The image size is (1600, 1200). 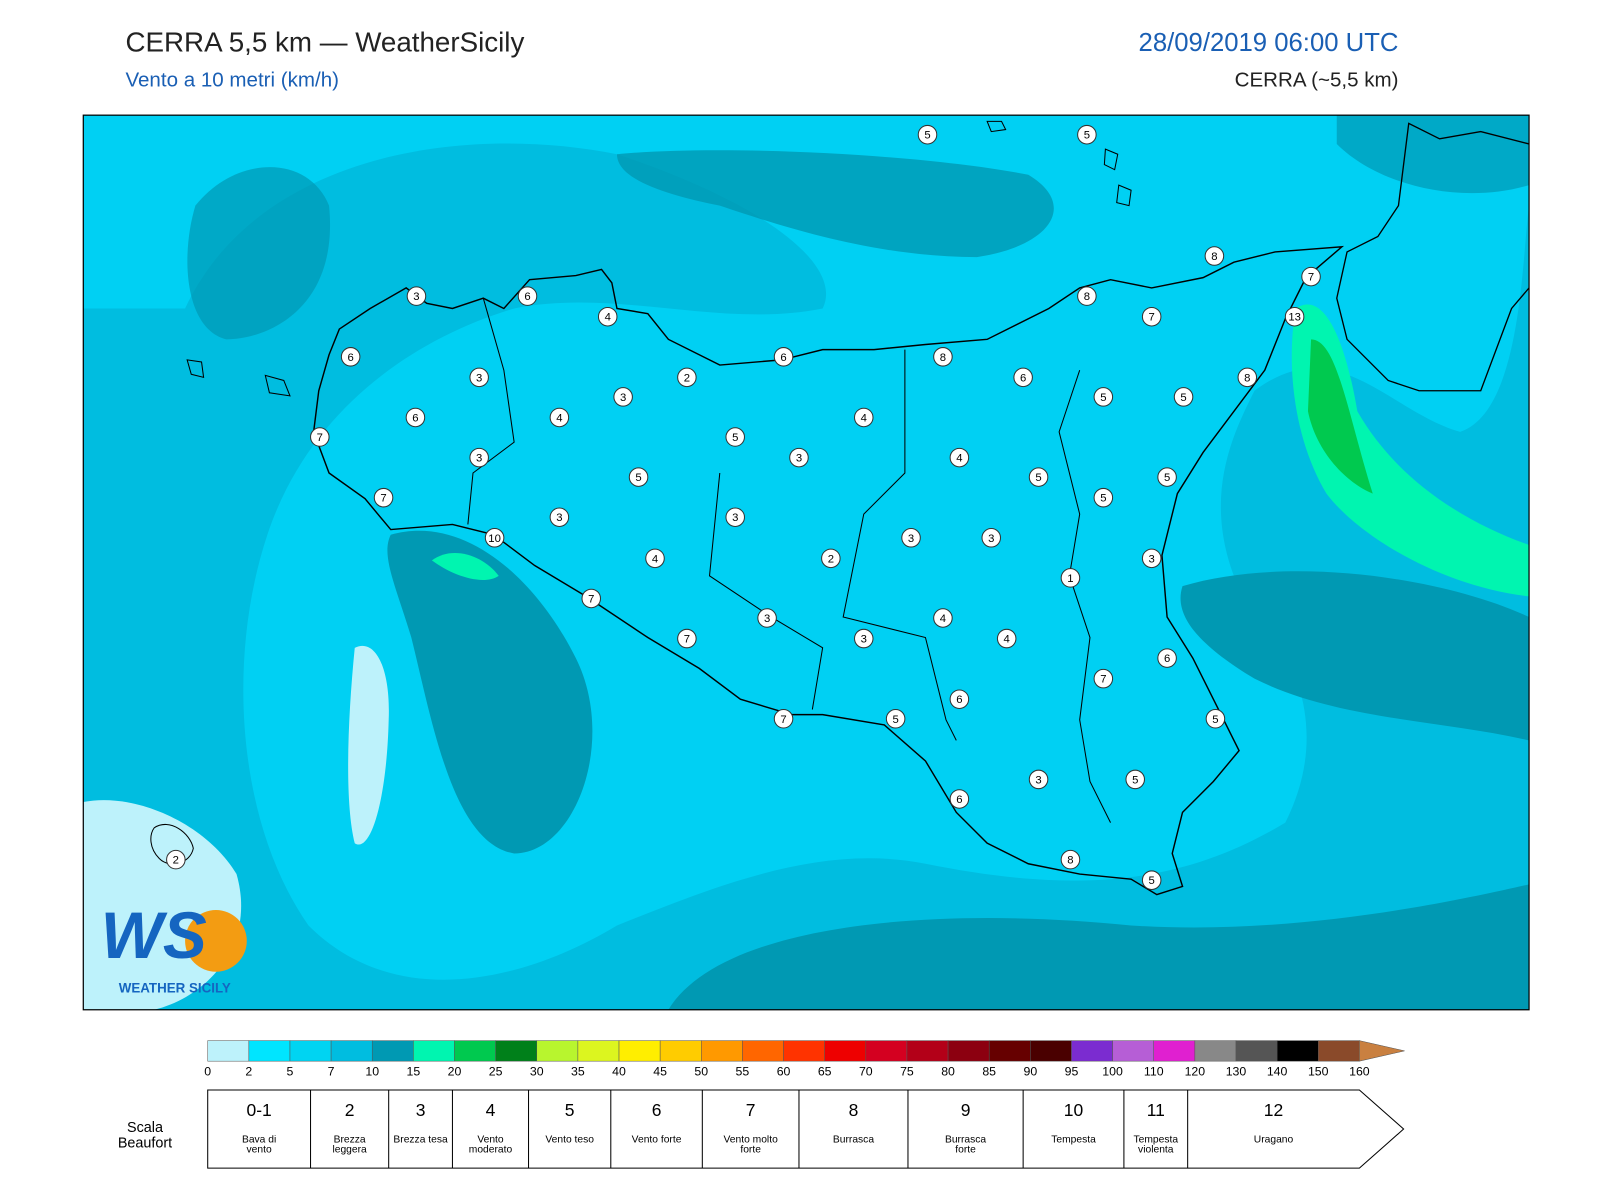 I want to click on beaufort-force: 3, so click(x=421, y=1110).